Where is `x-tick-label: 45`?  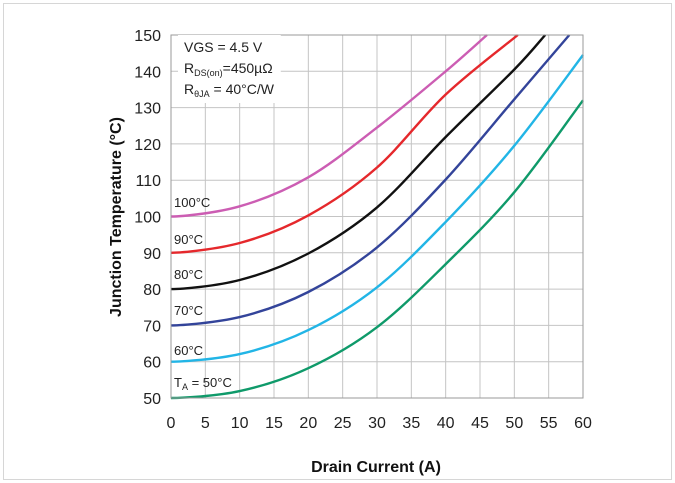 x-tick-label: 45 is located at coordinates (480, 423).